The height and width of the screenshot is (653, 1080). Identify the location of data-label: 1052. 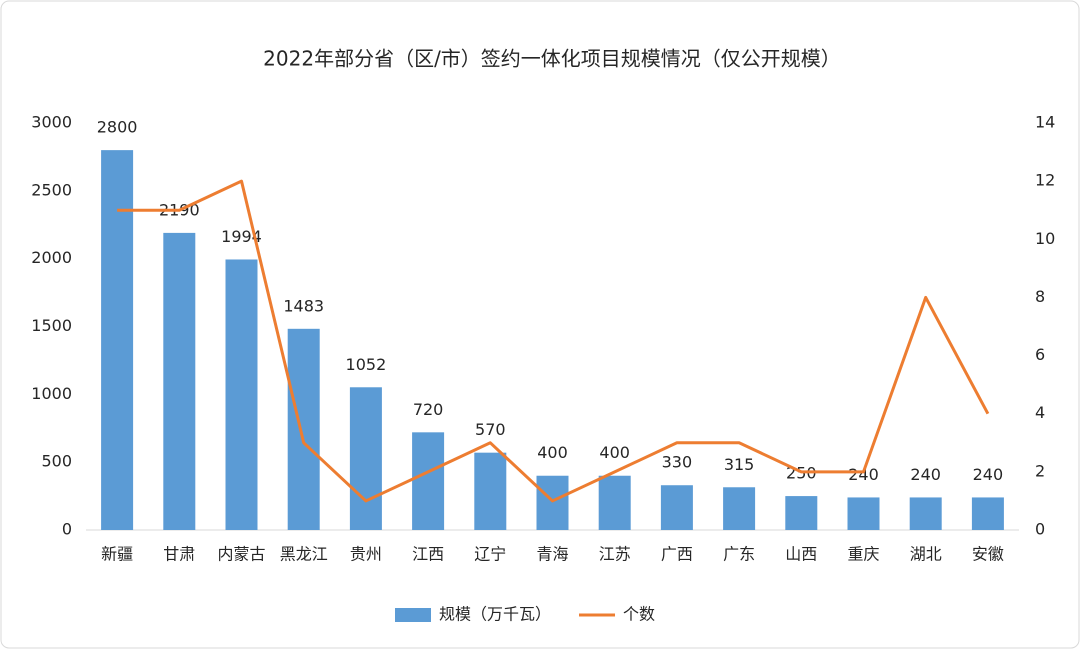
(366, 364).